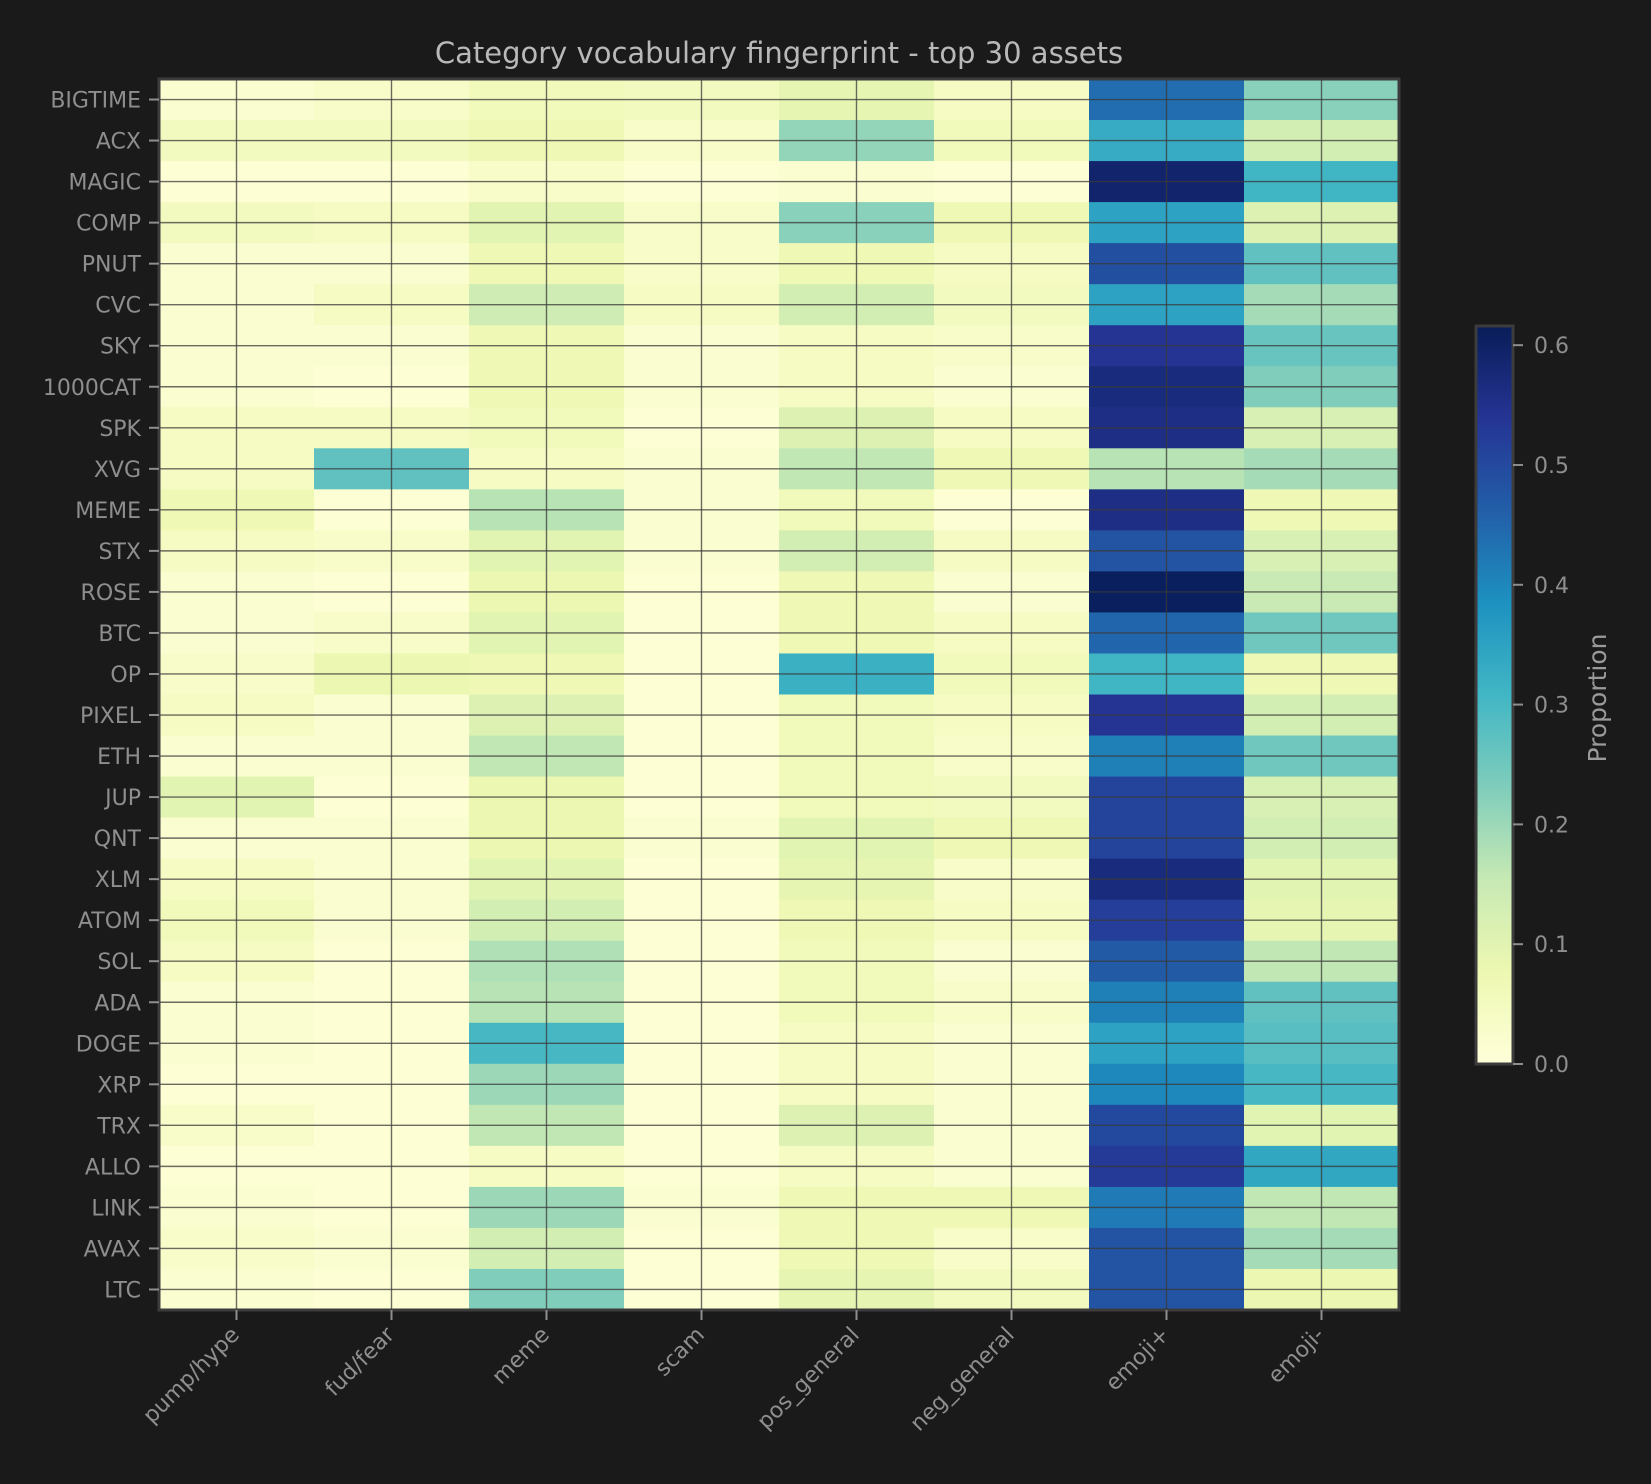  I want to click on x-tick-label: pump/hype, so click(192, 1376).